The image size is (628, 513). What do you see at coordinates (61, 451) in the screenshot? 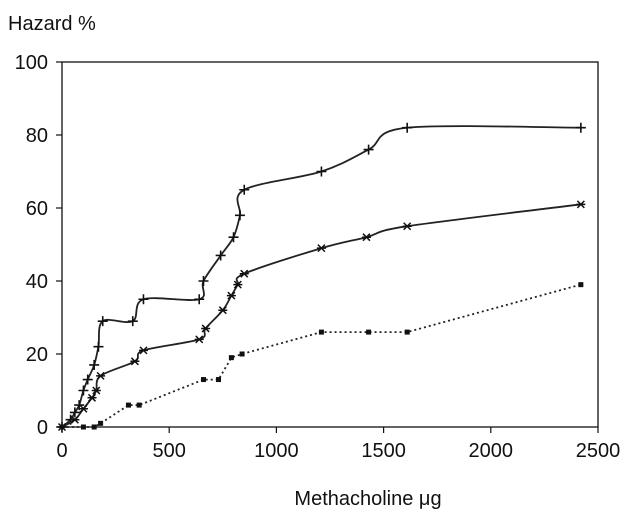
I see `x-tick-label: 0` at bounding box center [61, 451].